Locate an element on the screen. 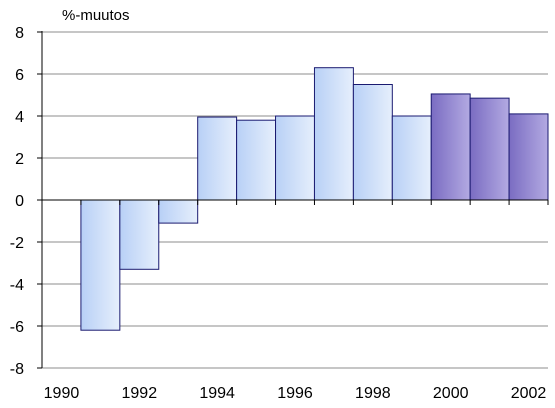  bar-1992 is located at coordinates (139, 234).